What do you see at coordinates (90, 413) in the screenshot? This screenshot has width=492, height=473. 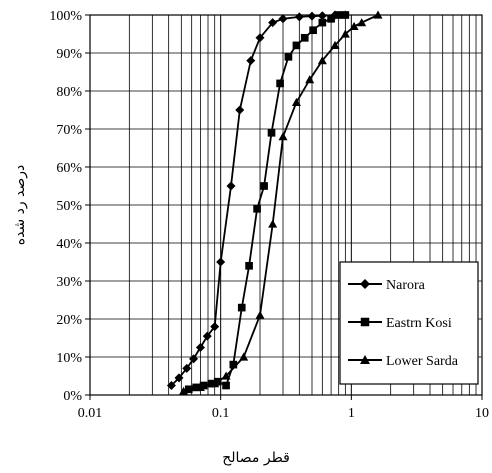 I see `x-tick-label: 0.01` at bounding box center [90, 413].